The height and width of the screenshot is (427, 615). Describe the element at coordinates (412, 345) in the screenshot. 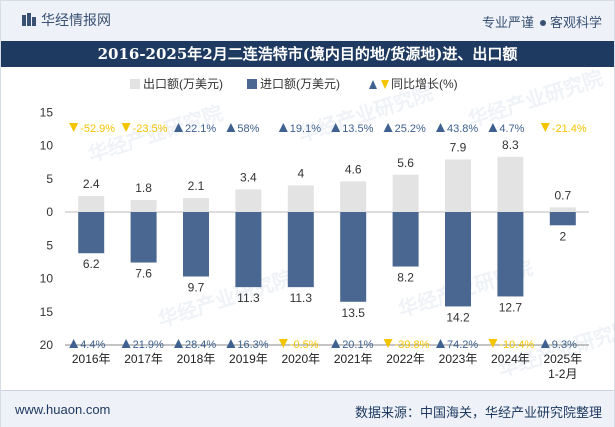

I see `import-growth-label: -39.8%` at that location.